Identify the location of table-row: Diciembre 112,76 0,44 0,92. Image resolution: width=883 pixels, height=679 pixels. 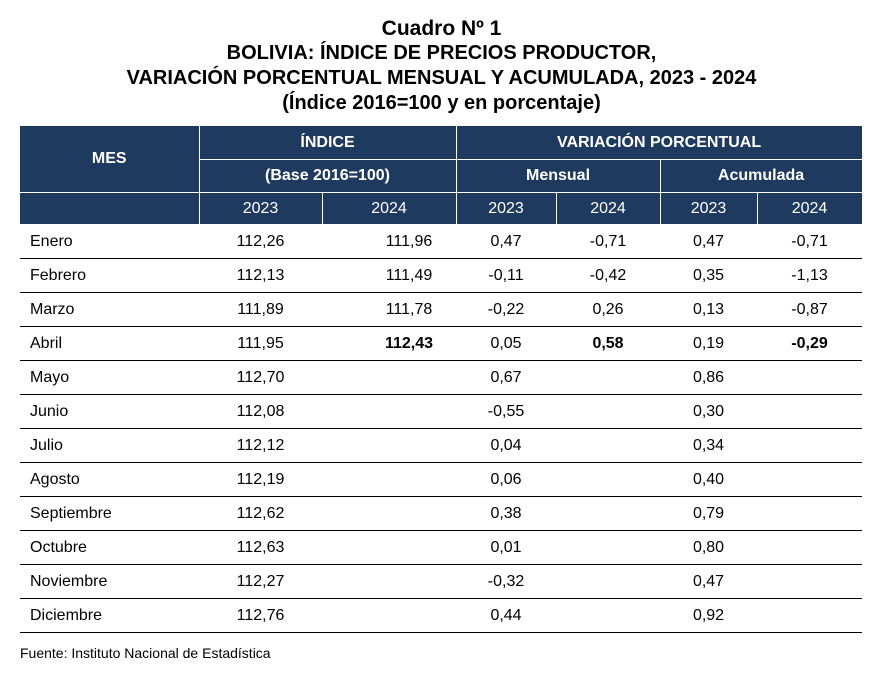
(441, 615).